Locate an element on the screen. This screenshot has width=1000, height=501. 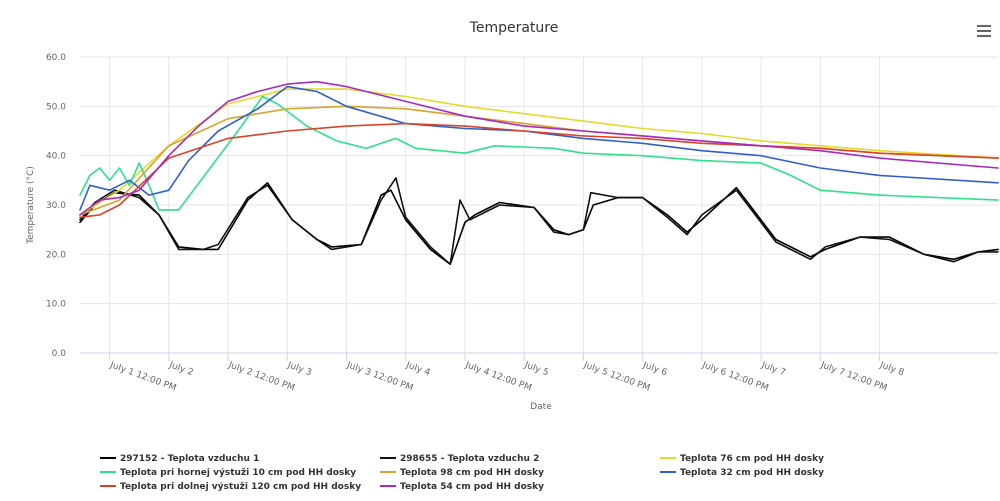
legend-item: Teplota 76 cm pod HH dosky is located at coordinates (742, 459).